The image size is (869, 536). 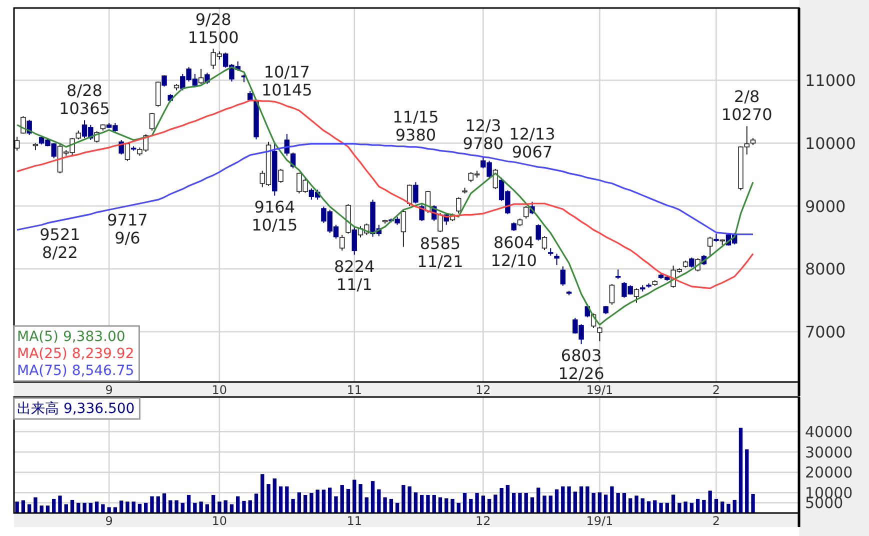 I want to click on text: 8224 11/1, so click(x=354, y=275).